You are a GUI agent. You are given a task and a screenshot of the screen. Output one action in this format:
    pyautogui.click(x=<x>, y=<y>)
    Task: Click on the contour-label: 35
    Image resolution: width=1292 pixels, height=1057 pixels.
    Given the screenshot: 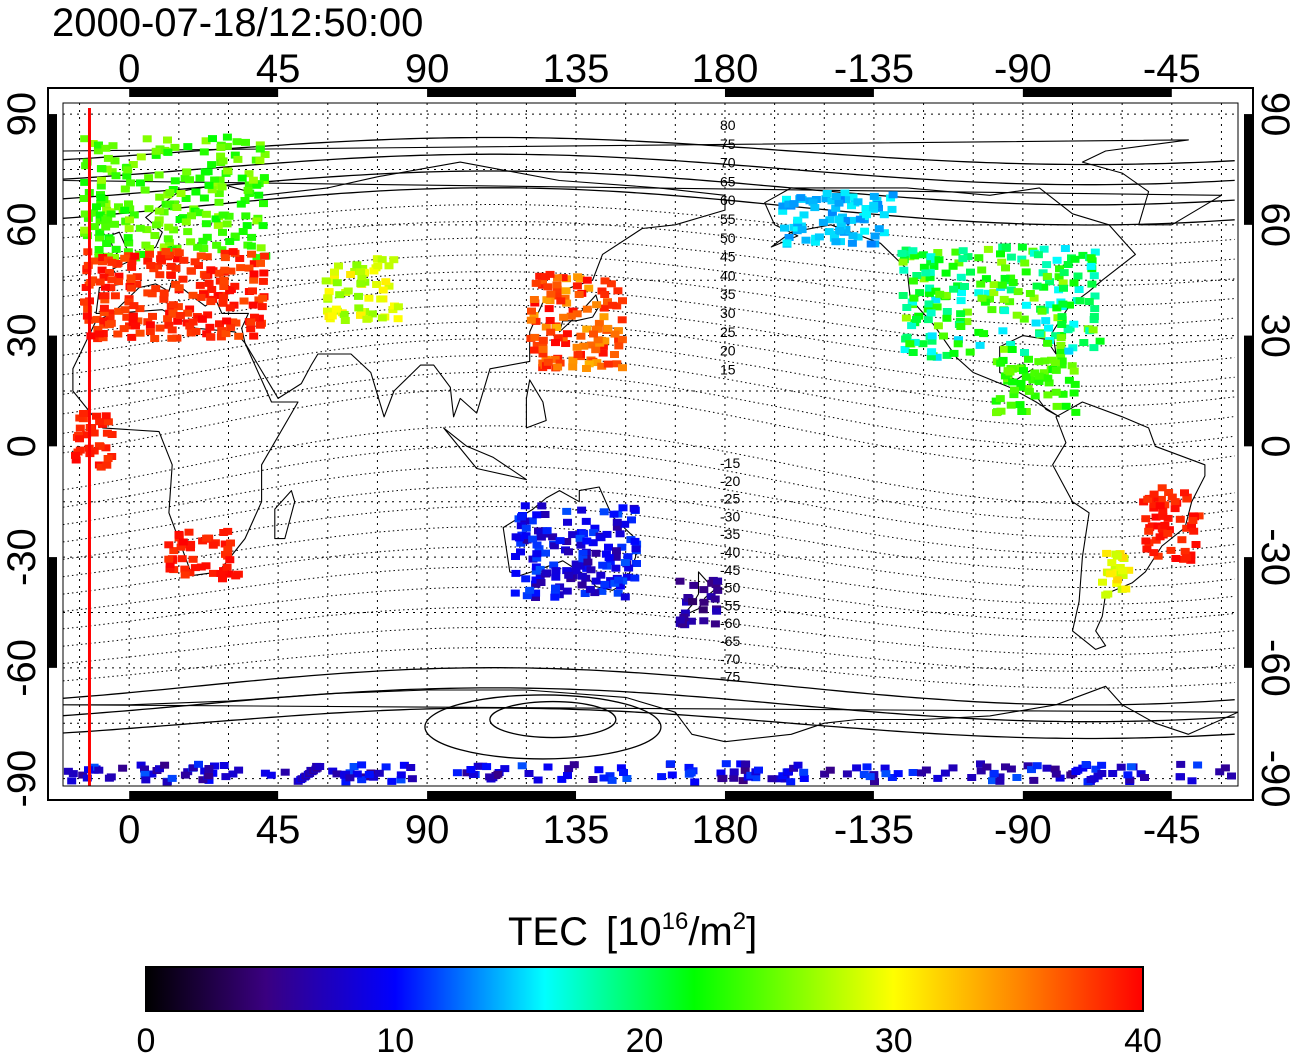 What is the action you would take?
    pyautogui.click(x=728, y=294)
    